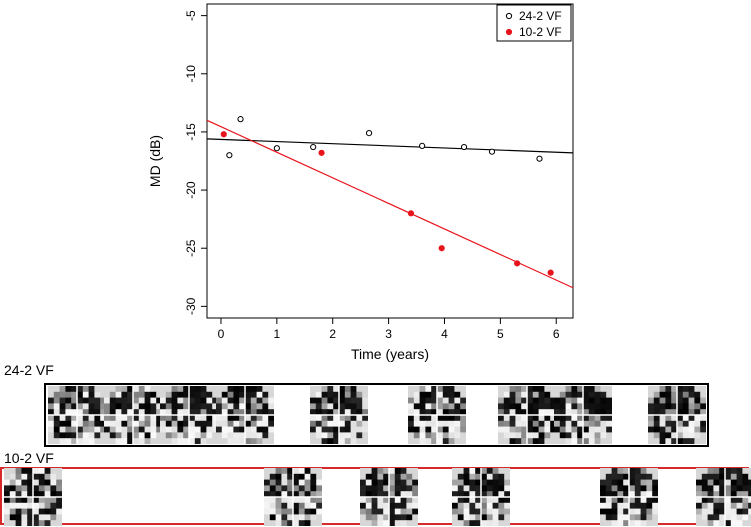  I want to click on y-tick-label: -20, so click(191, 190).